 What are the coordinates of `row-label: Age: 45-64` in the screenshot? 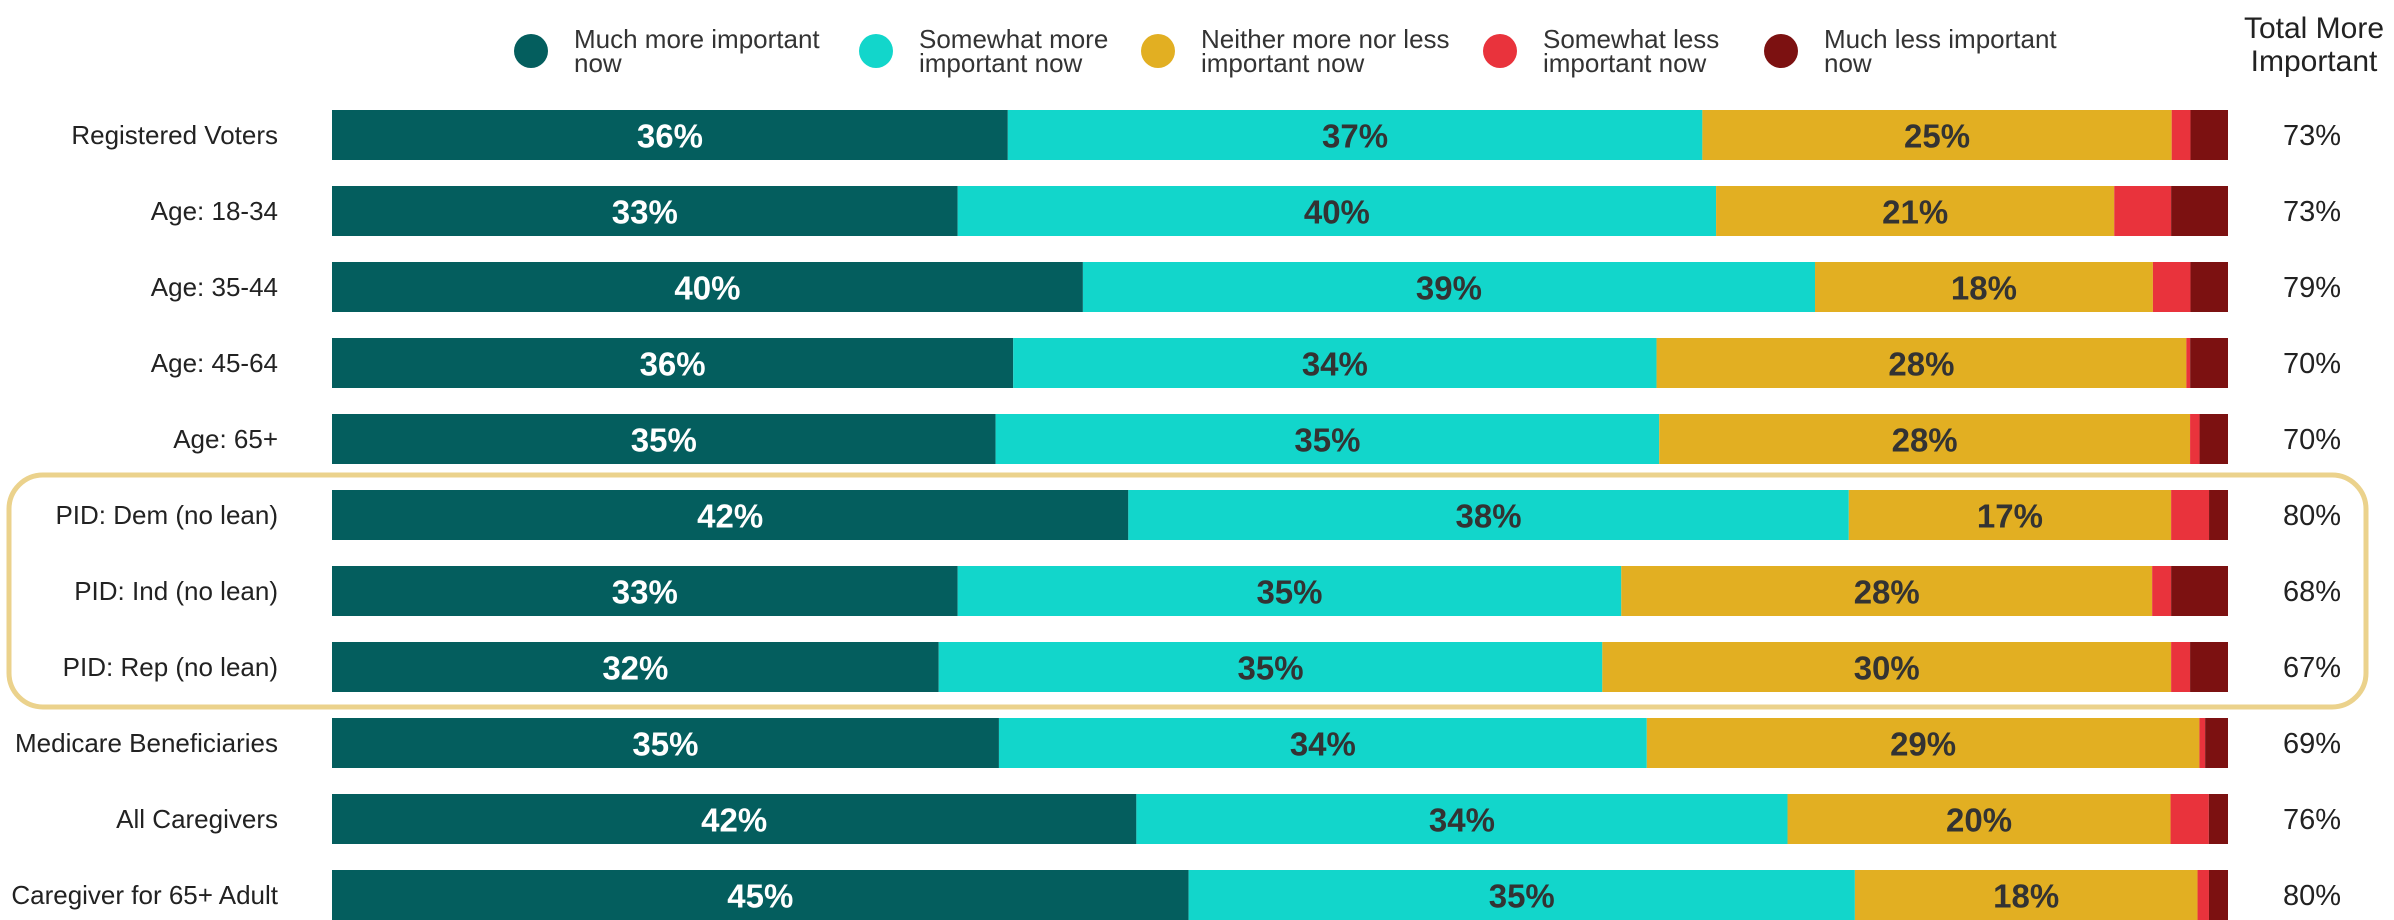 It's located at (214, 363).